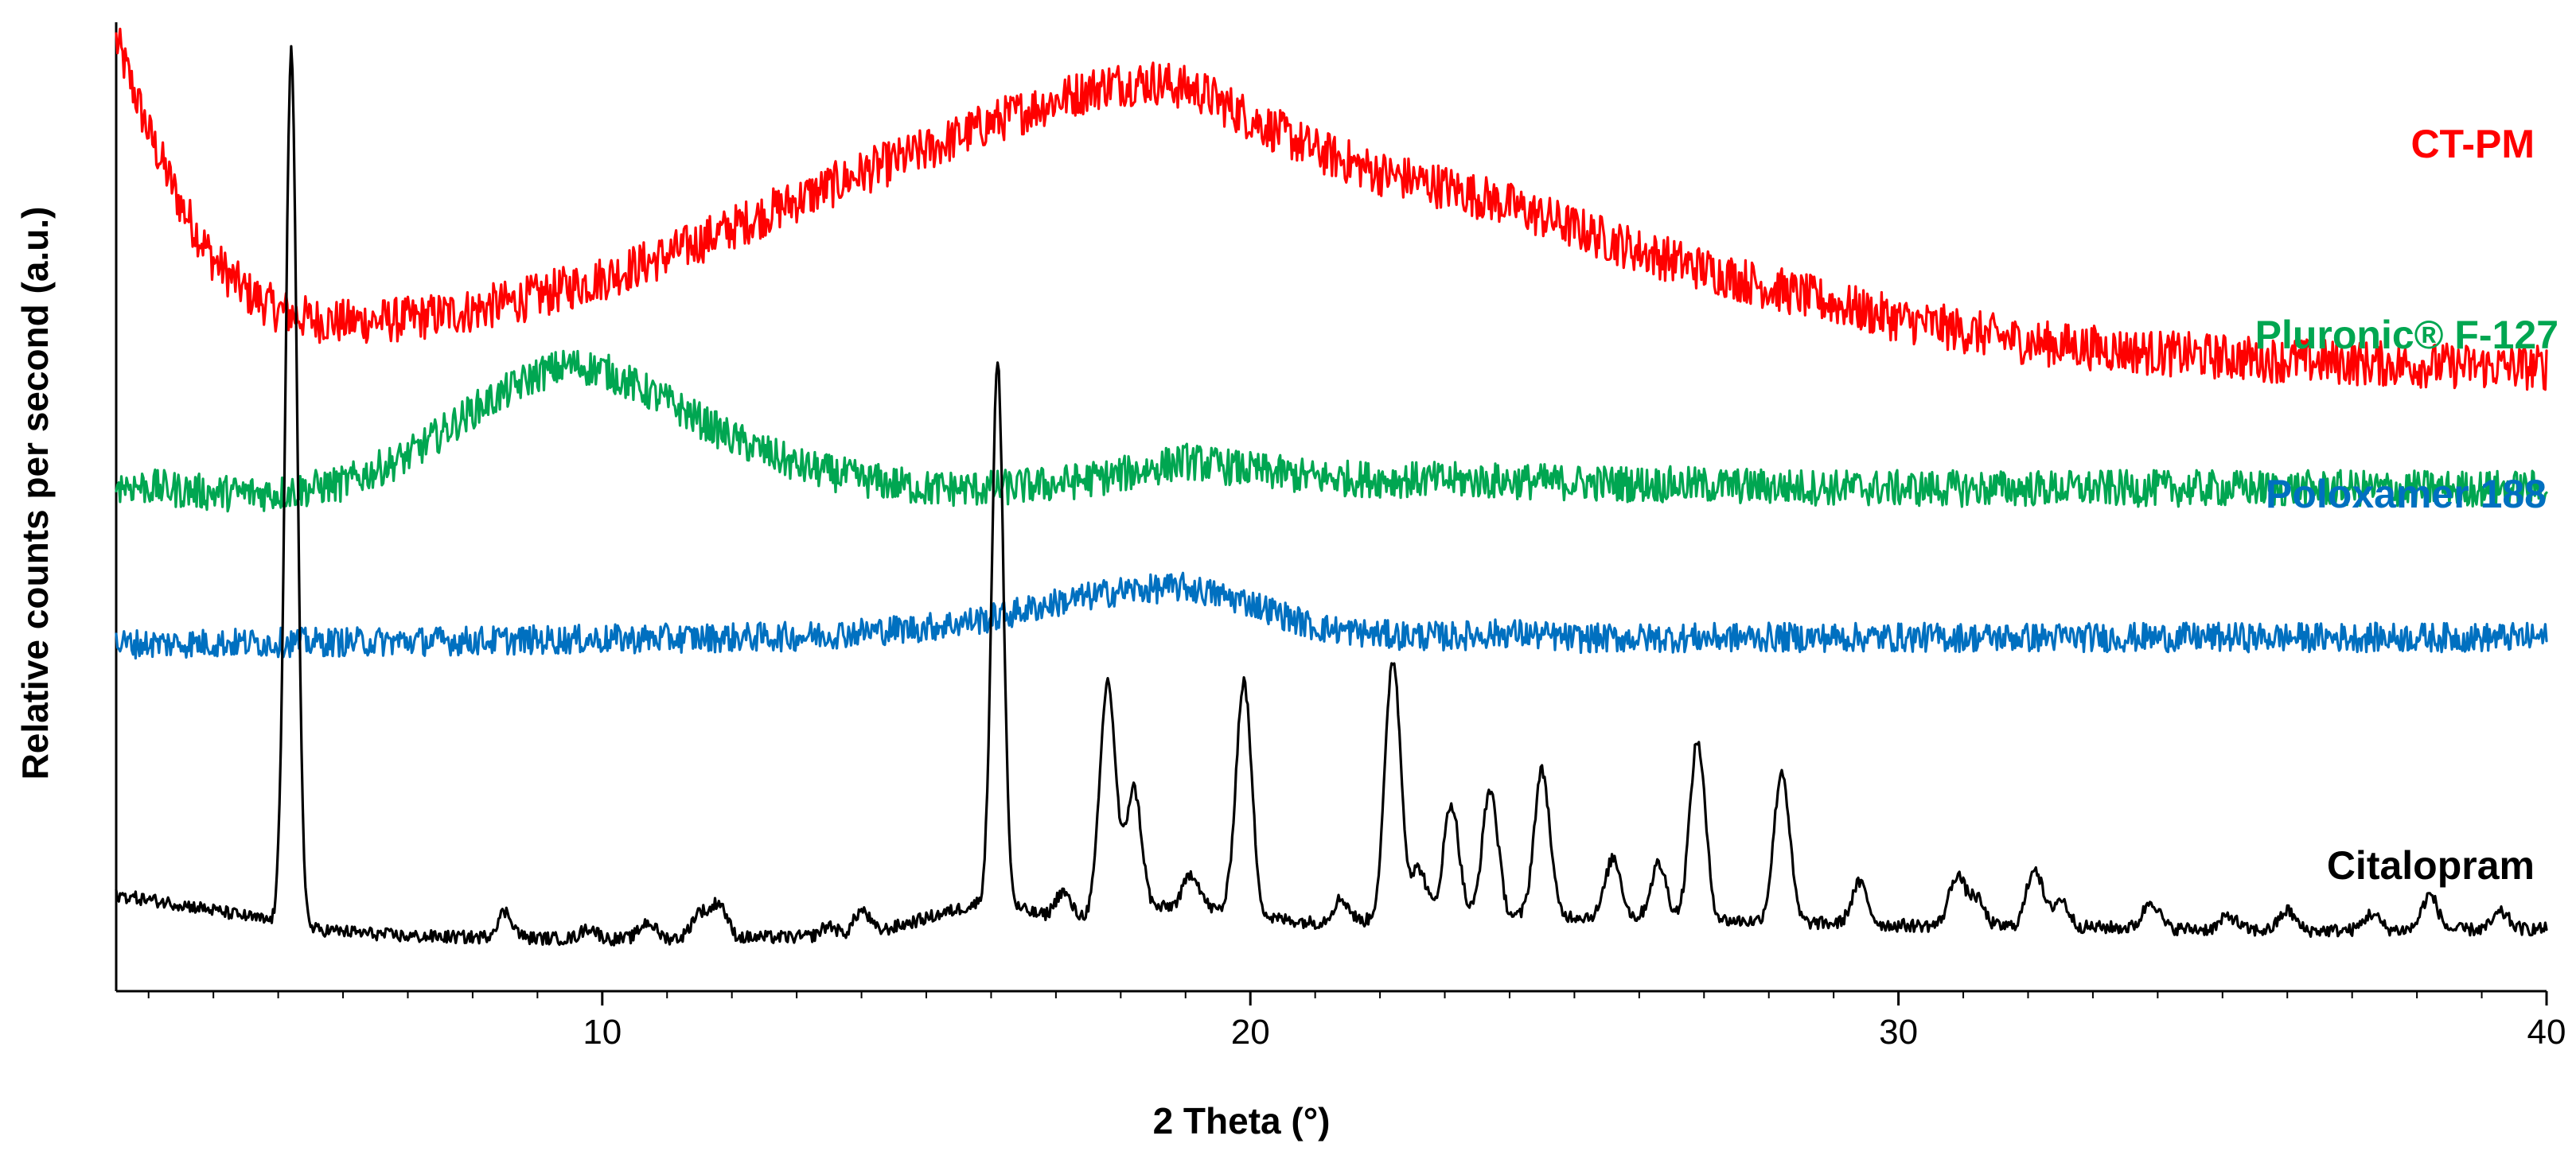 The height and width of the screenshot is (1163, 2576). What do you see at coordinates (2472, 144) in the screenshot?
I see `series-label-ct-pm: CT-PM` at bounding box center [2472, 144].